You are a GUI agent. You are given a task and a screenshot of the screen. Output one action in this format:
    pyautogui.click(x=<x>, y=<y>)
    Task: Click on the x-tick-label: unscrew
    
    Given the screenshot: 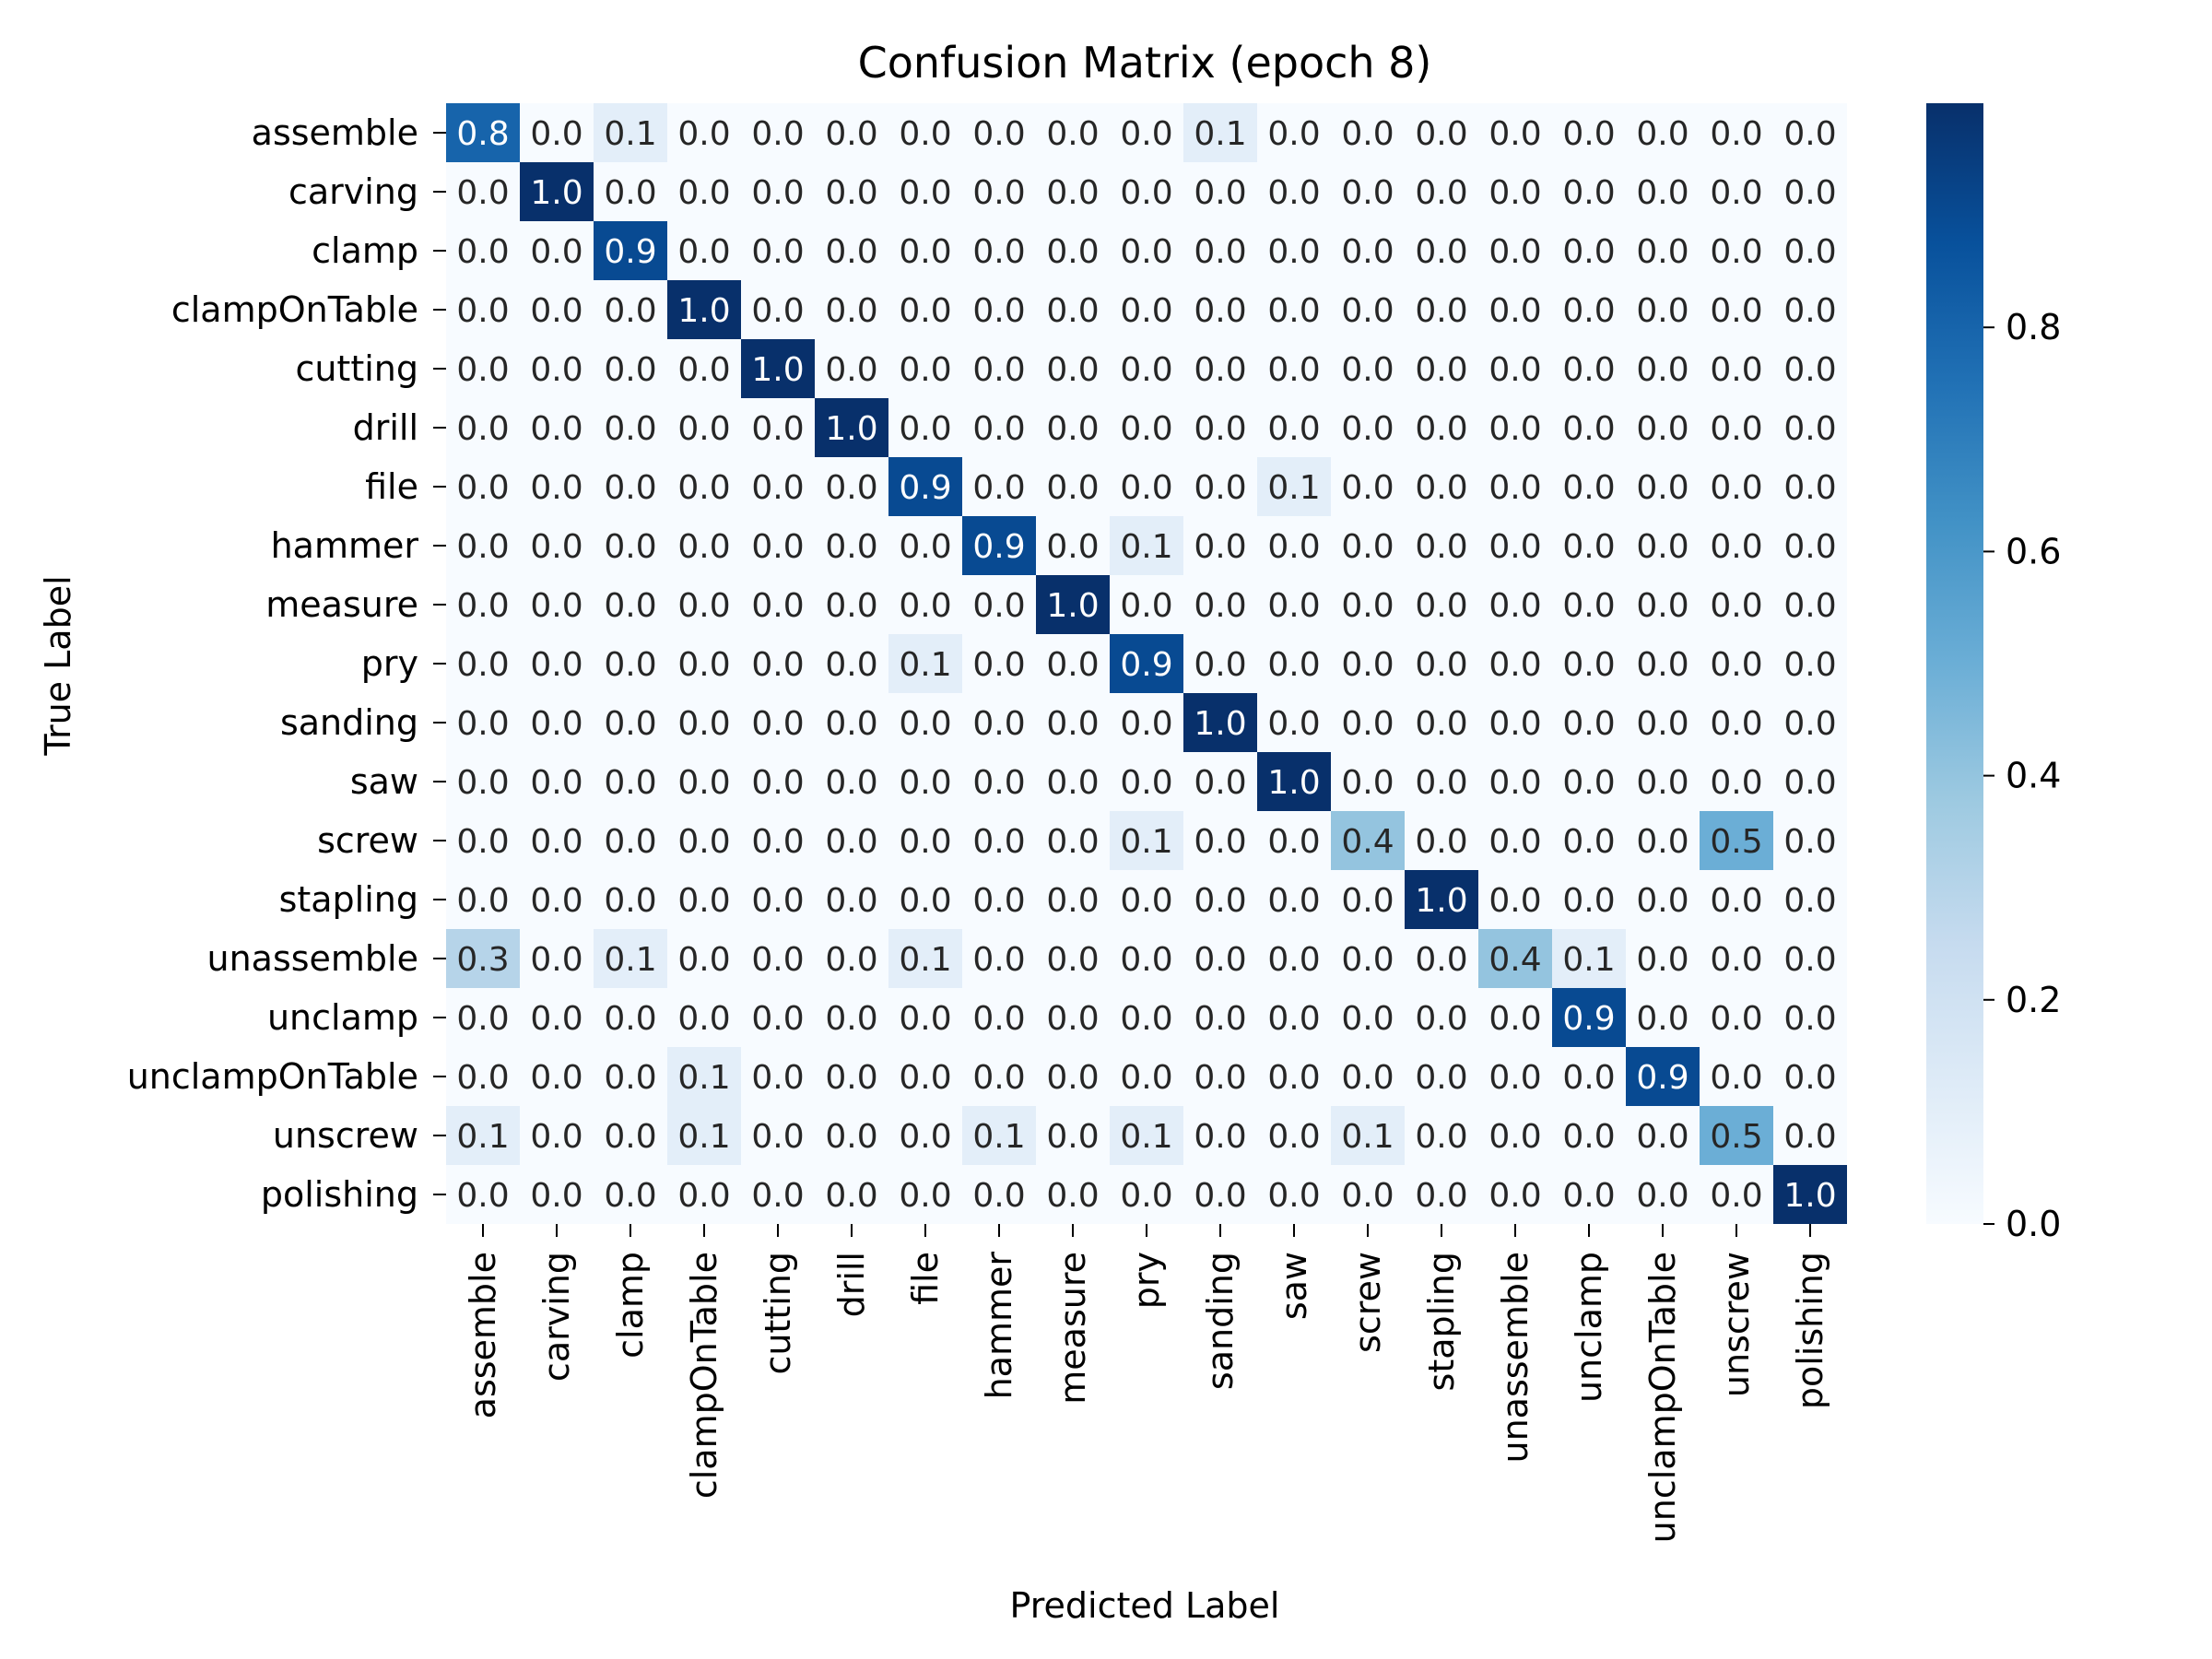 What is the action you would take?
    pyautogui.click(x=1736, y=1324)
    